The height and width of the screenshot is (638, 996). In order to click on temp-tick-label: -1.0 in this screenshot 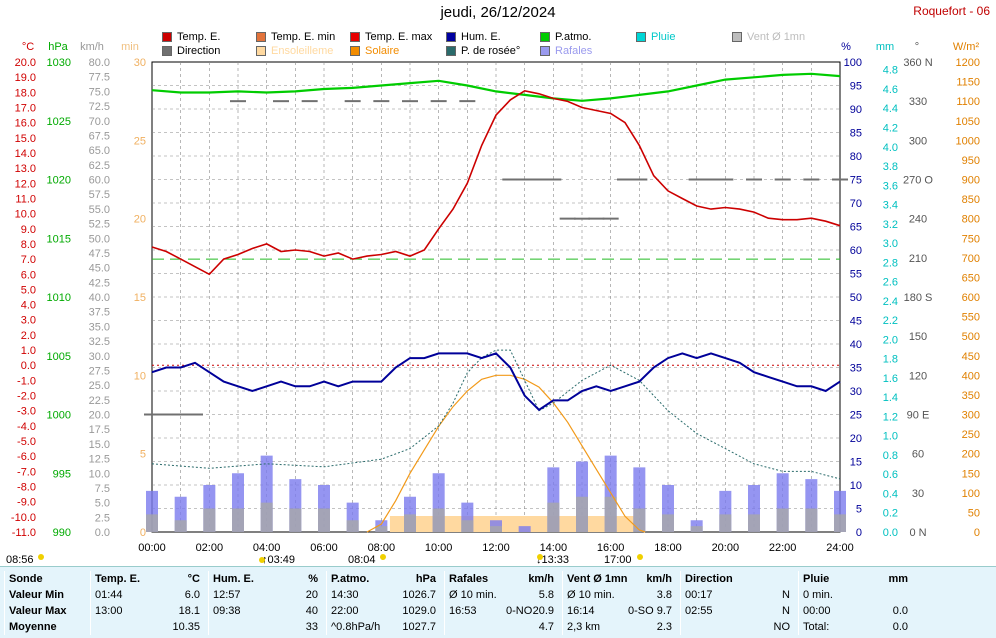, I will do `click(26, 381)`.